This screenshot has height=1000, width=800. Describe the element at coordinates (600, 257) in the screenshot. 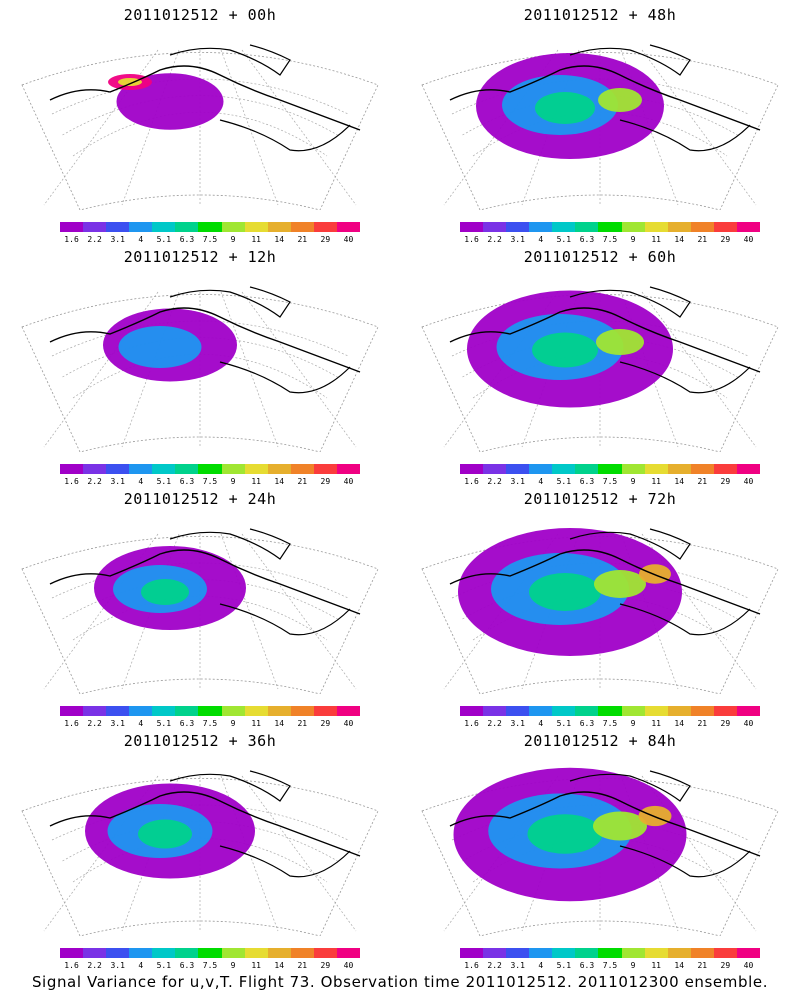

I see `panel-title: 2011012512 + 60h` at that location.